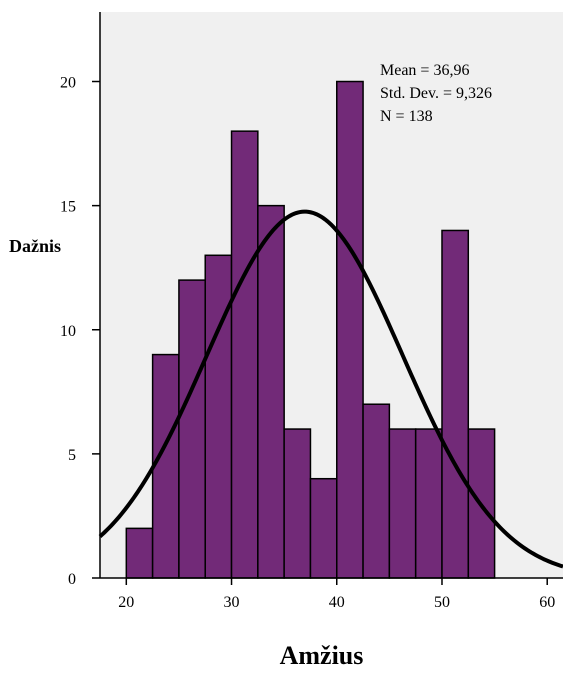 The height and width of the screenshot is (673, 563). I want to click on stats-mean: Mean = 36,96, so click(424, 70).